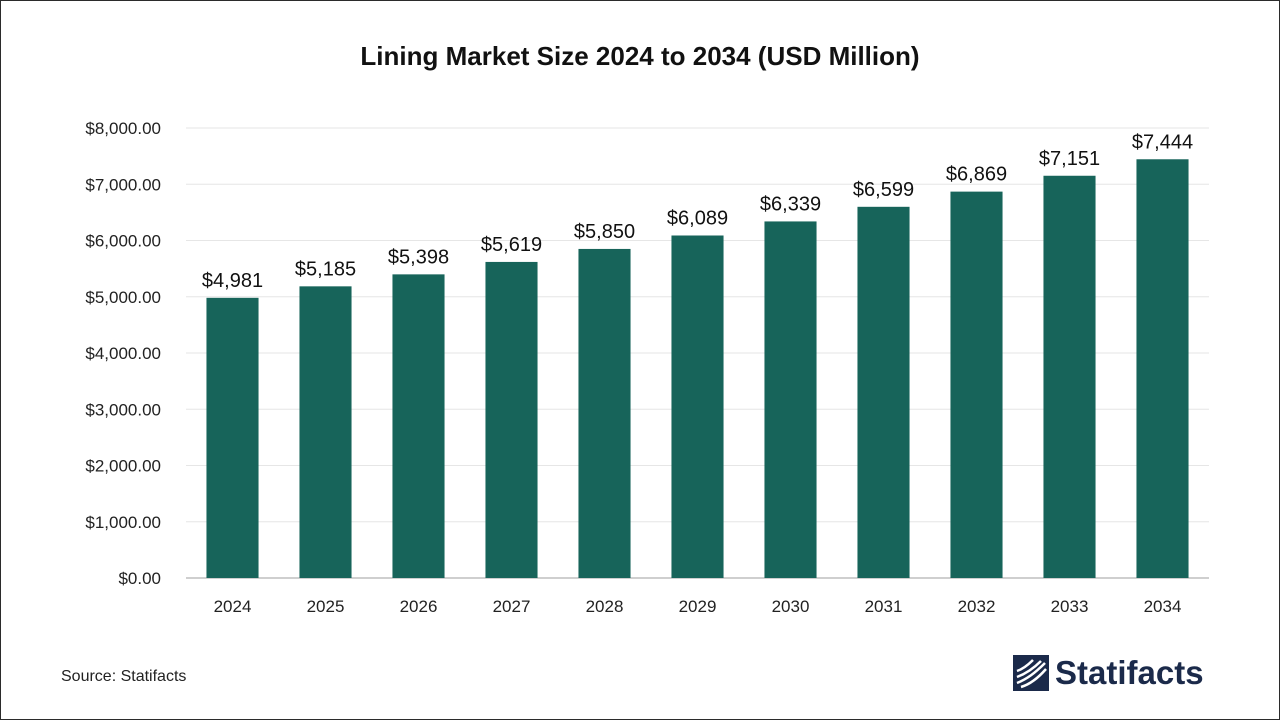 The height and width of the screenshot is (720, 1280). I want to click on logo-text: Statifacts, so click(1129, 672).